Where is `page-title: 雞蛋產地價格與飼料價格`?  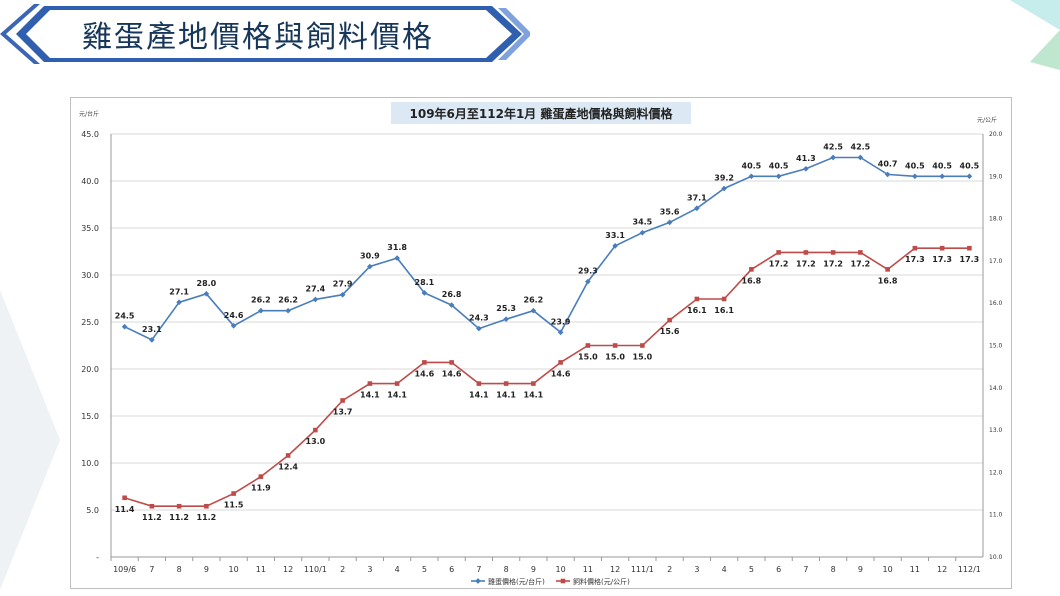 page-title: 雞蛋產地價格與飼料價格 is located at coordinates (258, 37).